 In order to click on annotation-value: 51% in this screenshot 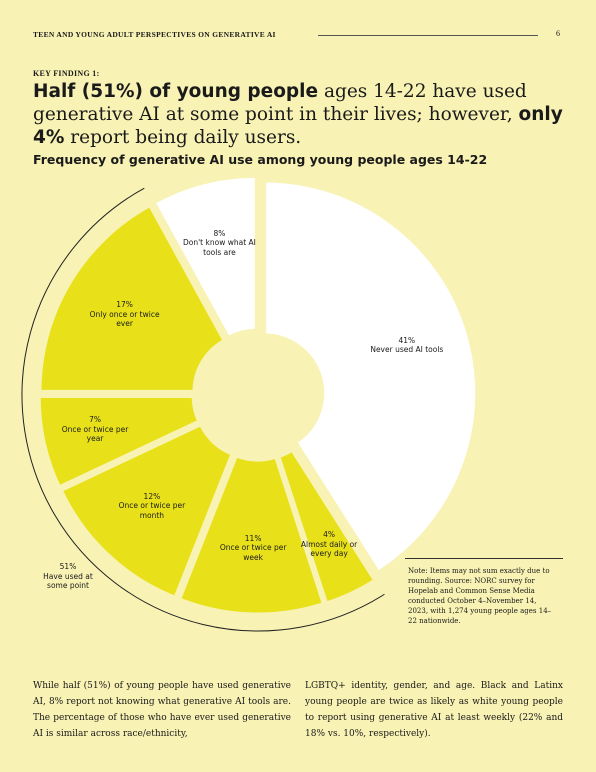, I will do `click(68, 566)`.